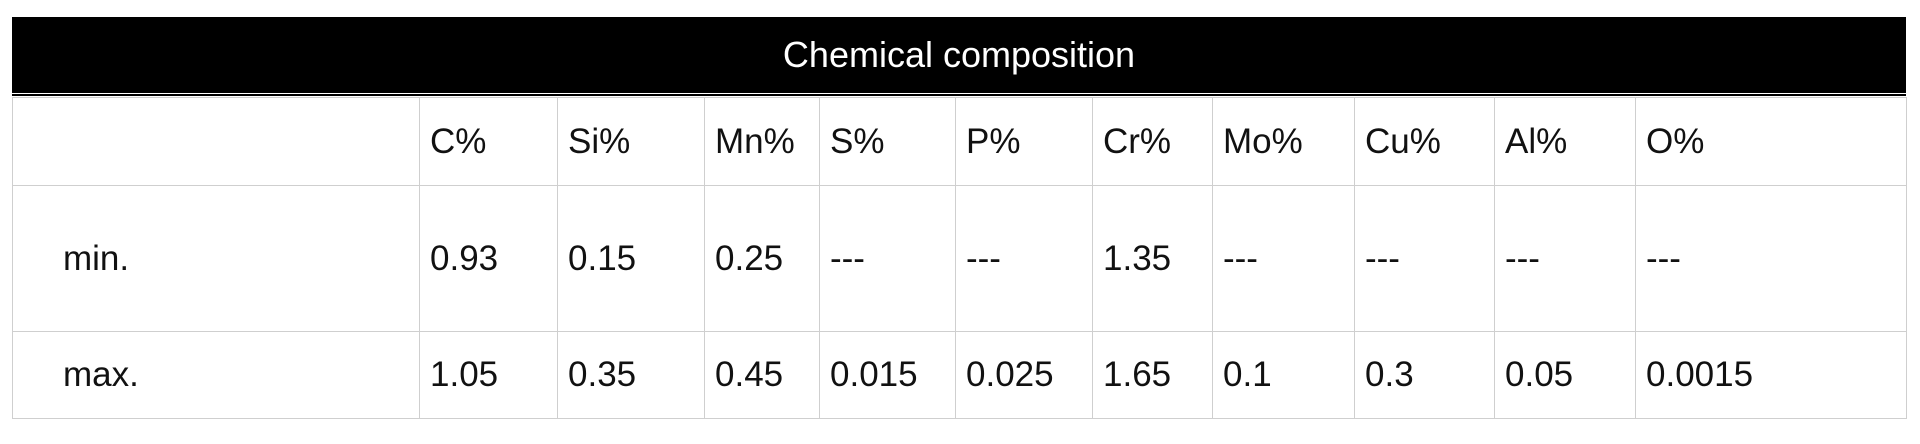 This screenshot has height=444, width=1920. What do you see at coordinates (1283, 375) in the screenshot?
I see `cell: 0.1` at bounding box center [1283, 375].